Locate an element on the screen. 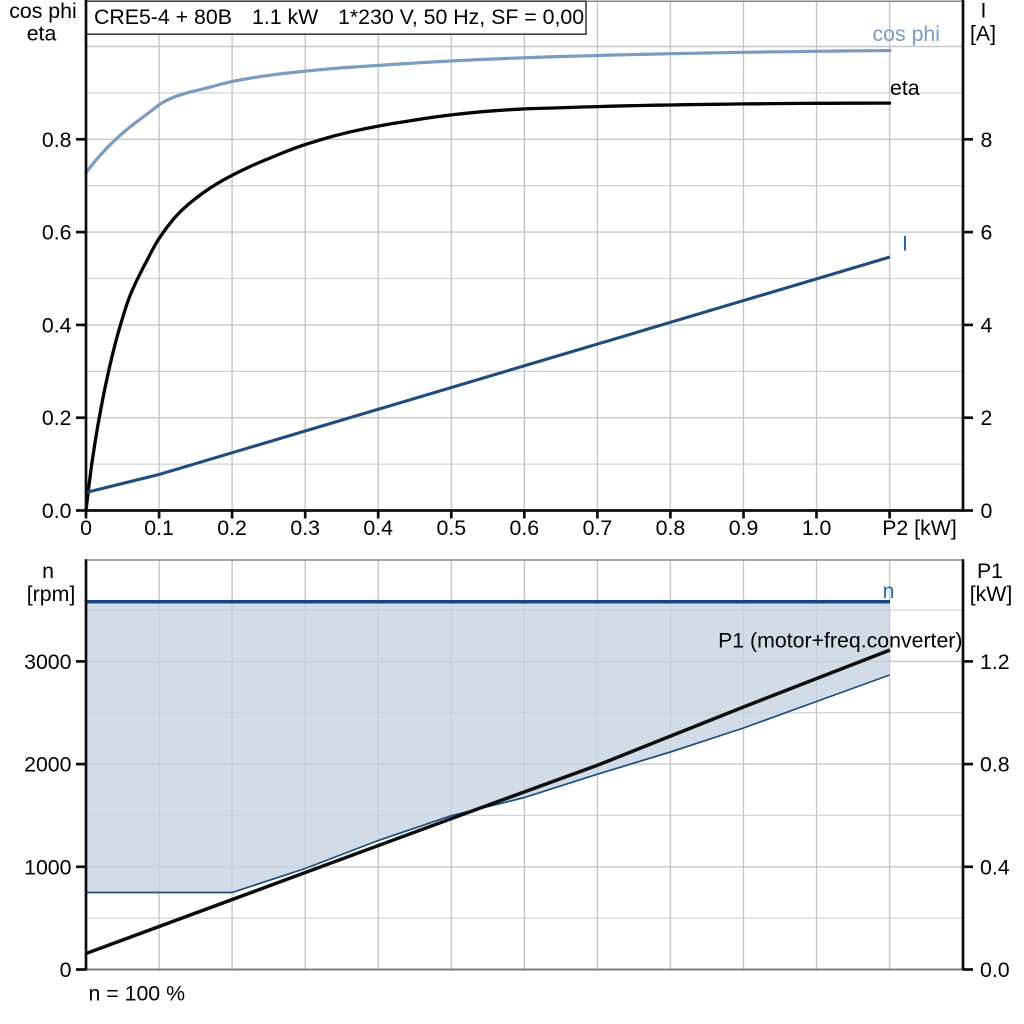 The height and width of the screenshot is (1024, 1024). svg-text: 1*230 V, 50 Hz, SF = 0,00 is located at coordinates (461, 17).